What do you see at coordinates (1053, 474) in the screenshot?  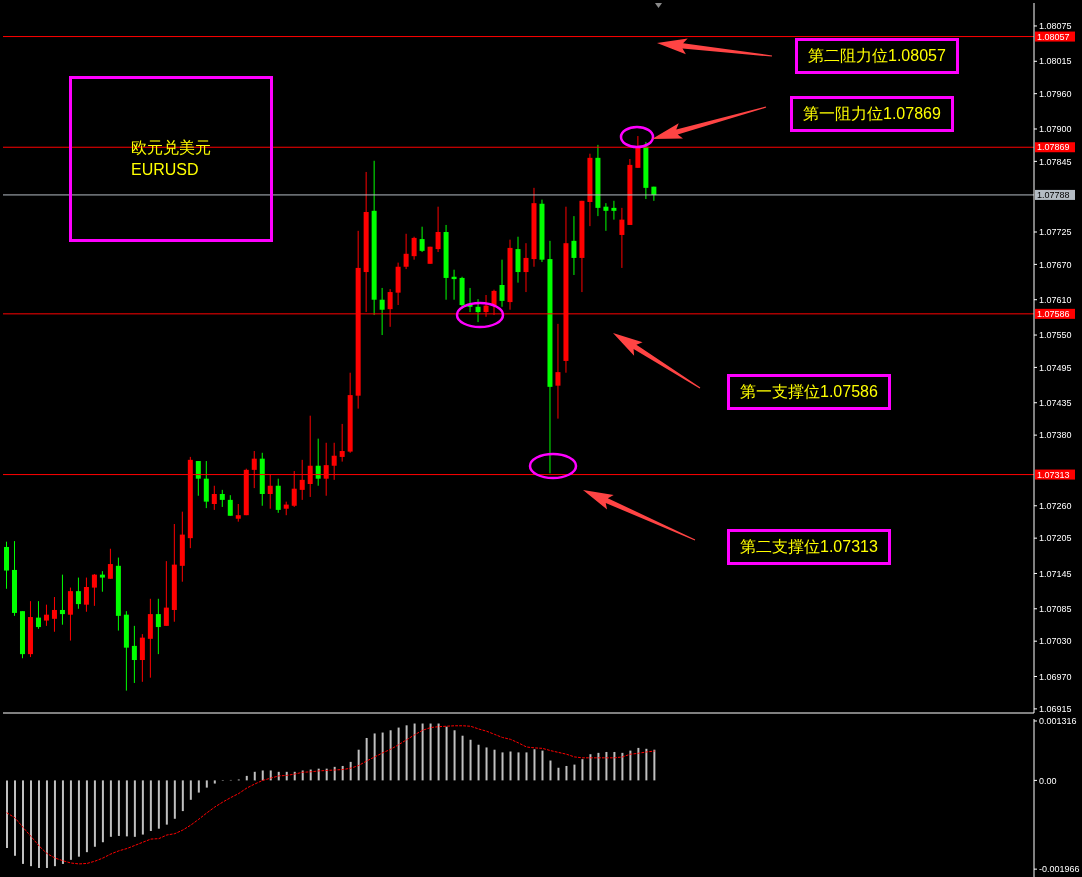 I see `ref-line-label: 1.07313` at bounding box center [1053, 474].